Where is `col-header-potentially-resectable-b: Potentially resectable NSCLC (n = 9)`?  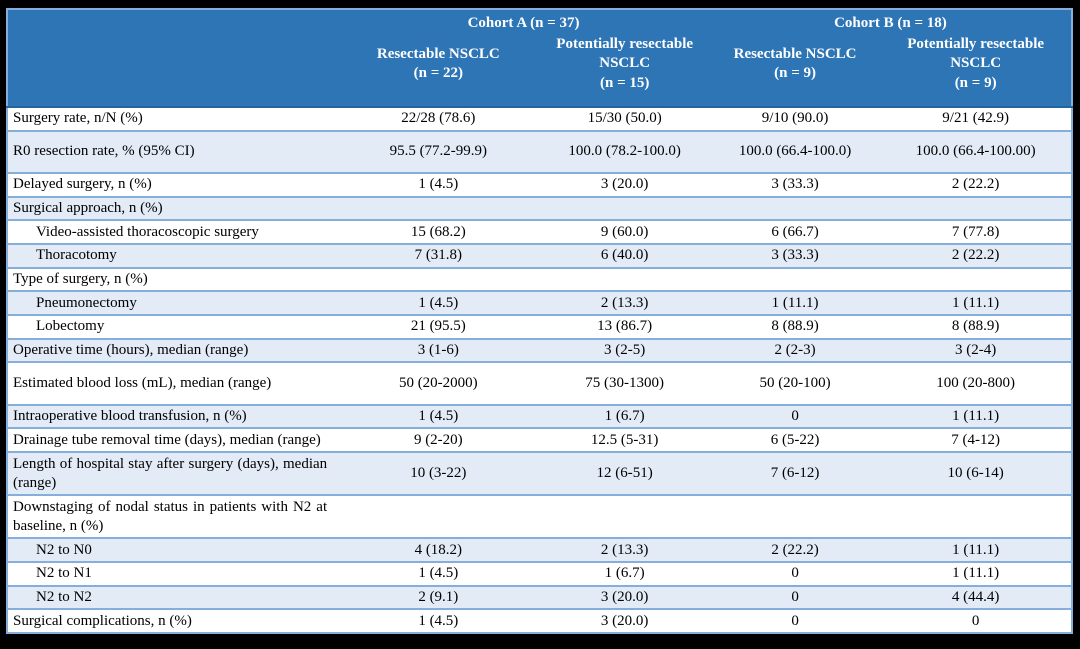 col-header-potentially-resectable-b: Potentially resectable NSCLC (n = 9) is located at coordinates (976, 70).